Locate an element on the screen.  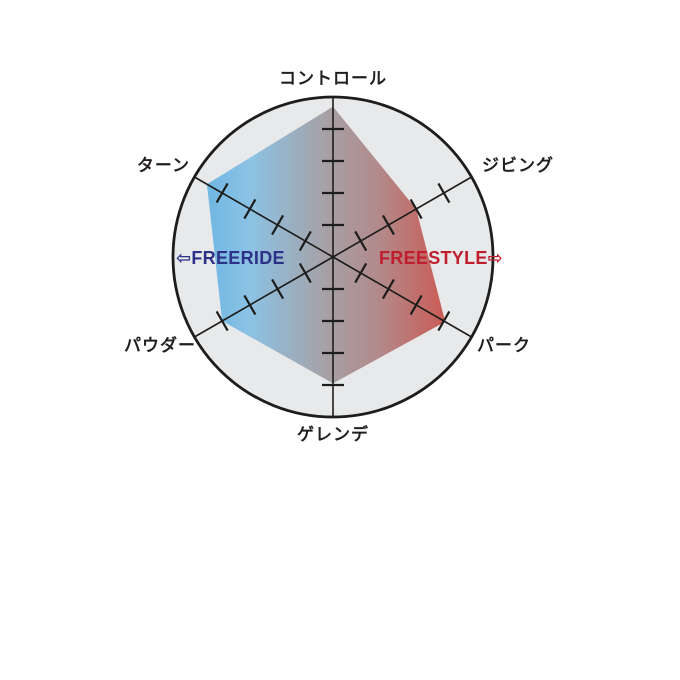
freestyle-text: FREESTYLE is located at coordinates (433, 258).